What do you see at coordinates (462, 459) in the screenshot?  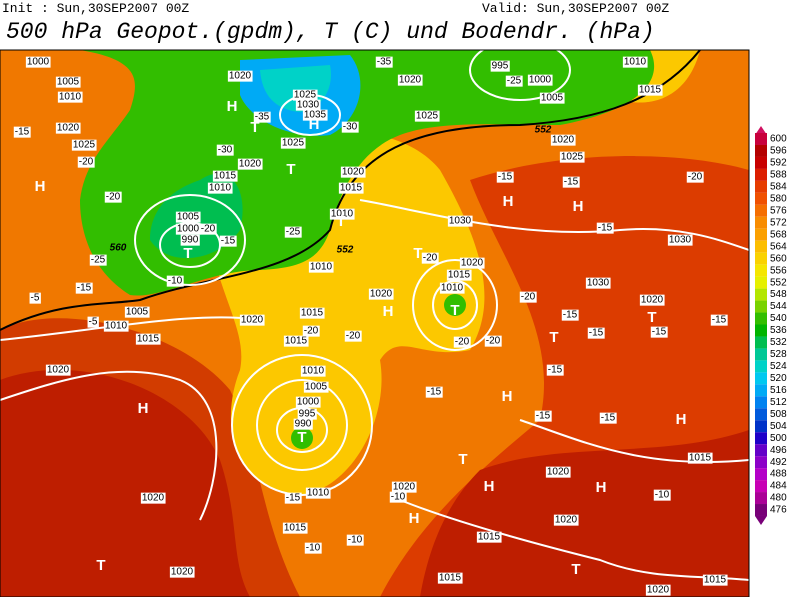 I see `pressure-center: T` at bounding box center [462, 459].